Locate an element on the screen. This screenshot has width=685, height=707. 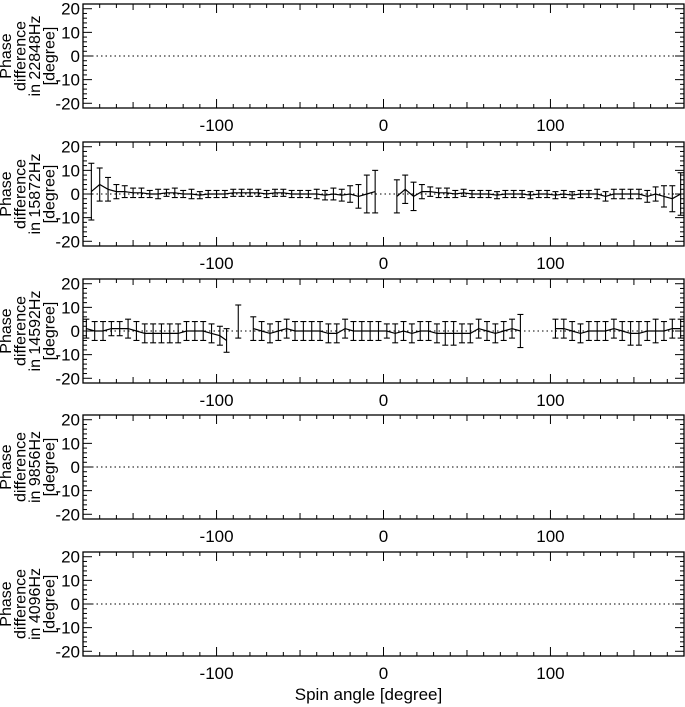
y-axis-label-line: [degree] is located at coordinates (50, 331).